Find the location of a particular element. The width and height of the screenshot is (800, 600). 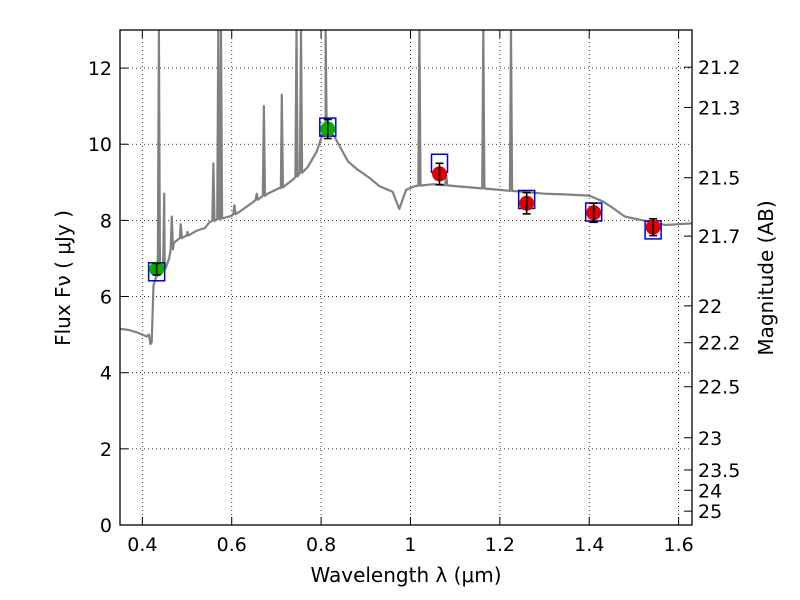

y-tick-label: 0 is located at coordinates (106, 526).